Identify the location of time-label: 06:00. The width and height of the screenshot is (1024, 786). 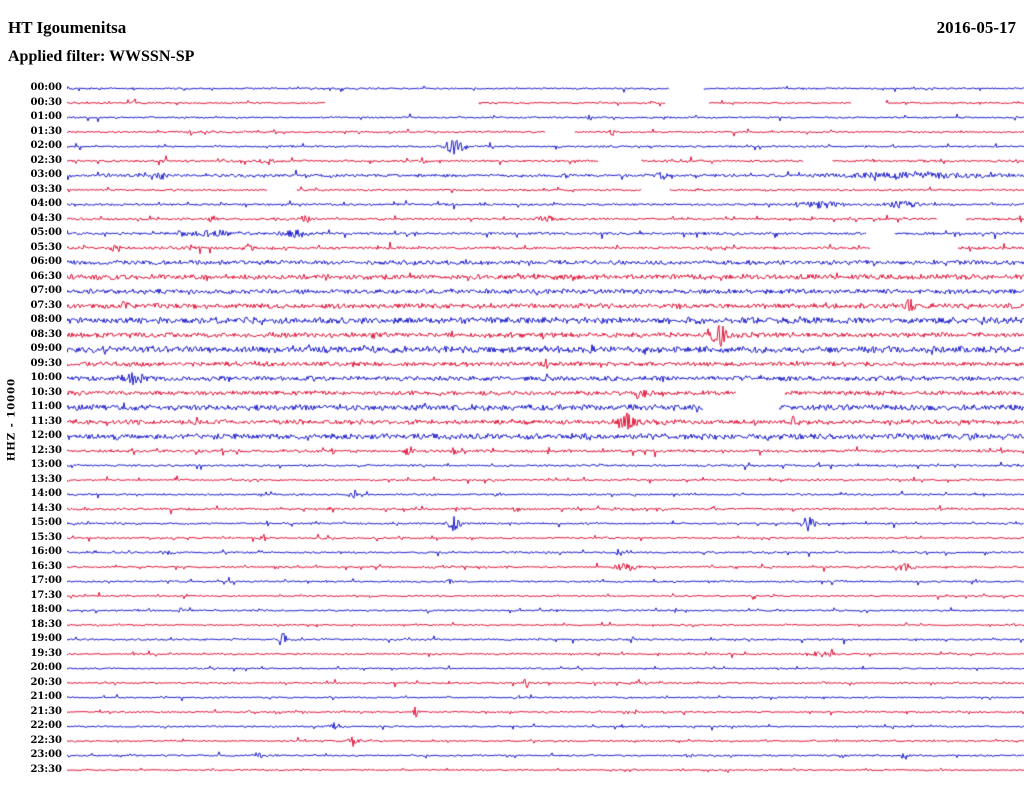
(46, 261).